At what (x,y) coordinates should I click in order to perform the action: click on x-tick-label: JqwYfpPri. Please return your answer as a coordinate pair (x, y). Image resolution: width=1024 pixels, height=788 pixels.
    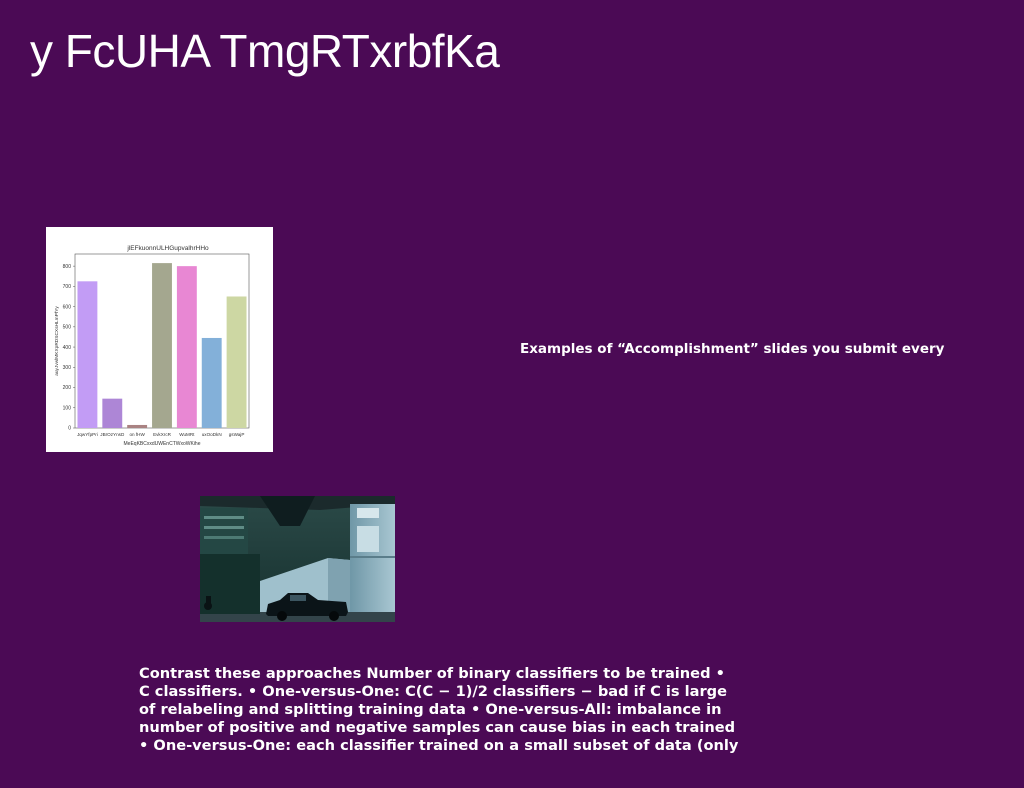
    Looking at the image, I should click on (87, 434).